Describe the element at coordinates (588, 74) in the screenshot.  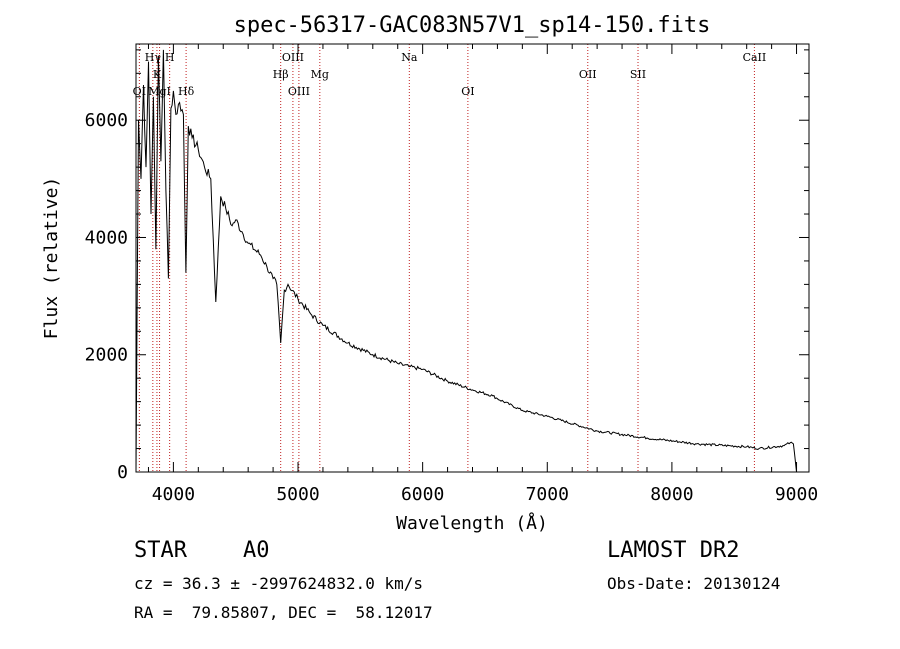
I see `line-label-12: OII` at that location.